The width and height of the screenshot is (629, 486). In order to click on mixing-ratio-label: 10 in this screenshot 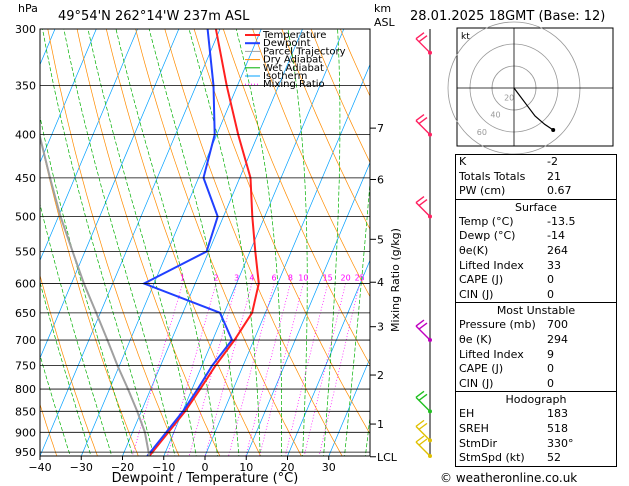, I will do `click(303, 278)`.